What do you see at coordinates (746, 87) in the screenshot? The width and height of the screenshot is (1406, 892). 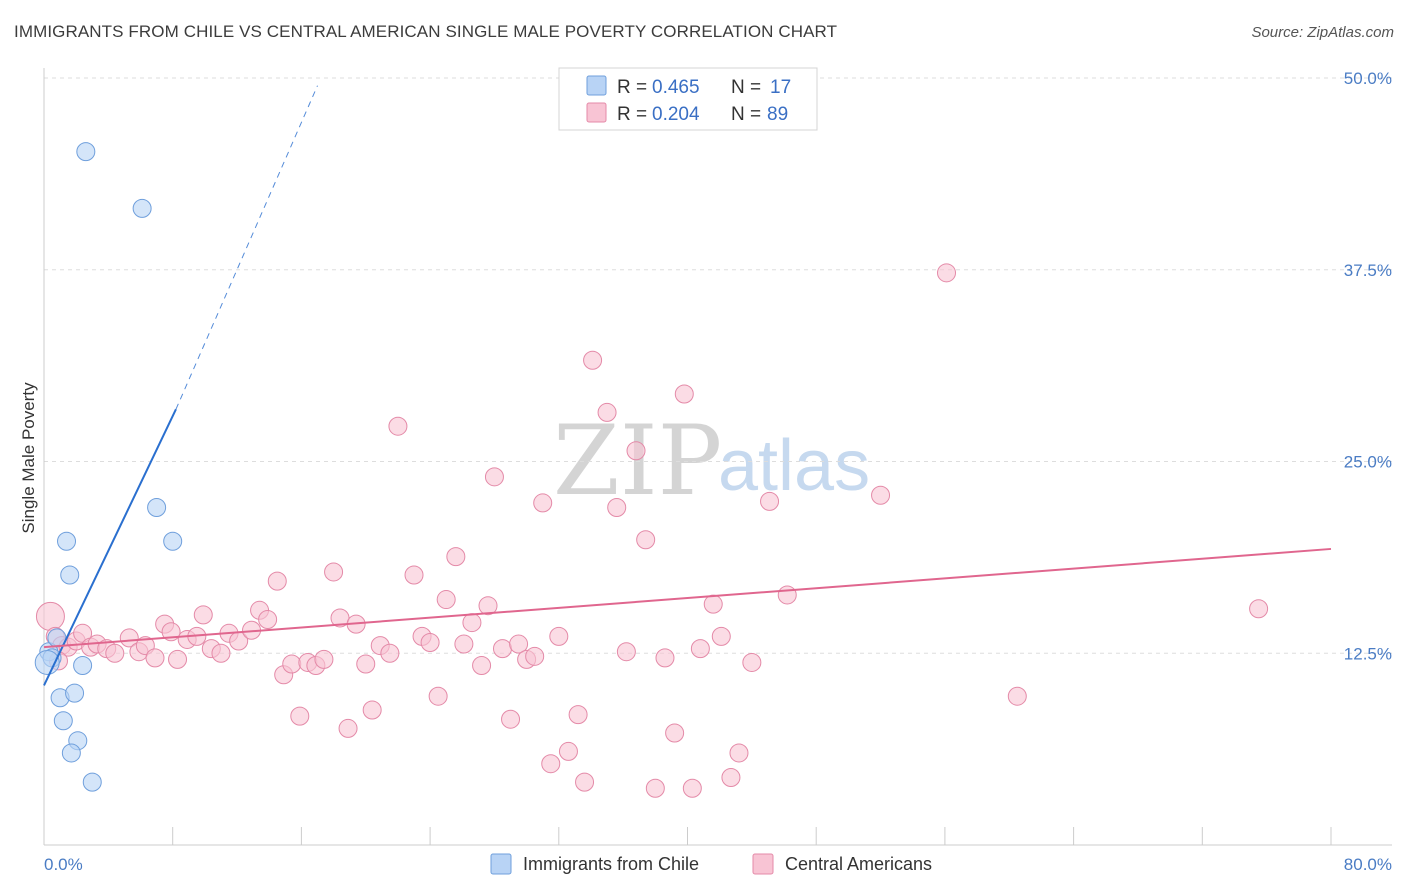 I see `legend-n-label-chile: N =` at bounding box center [746, 87].